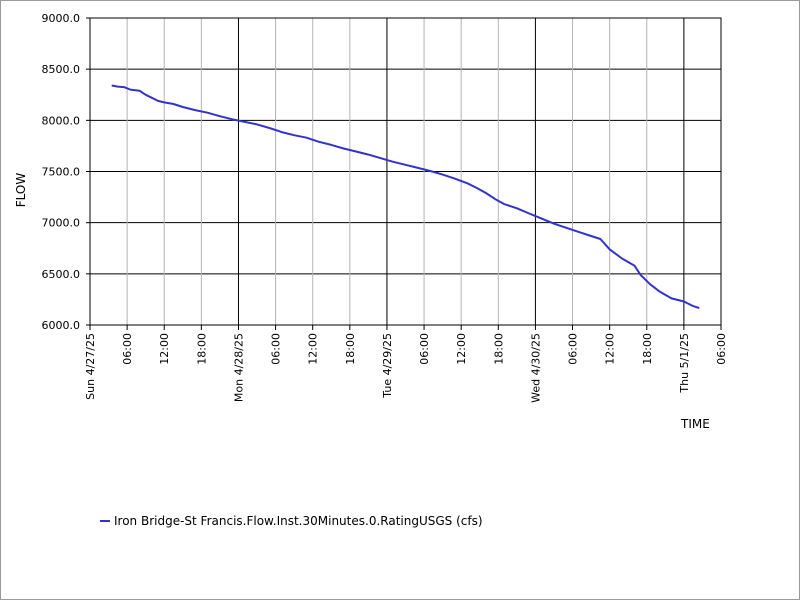 The image size is (800, 600). Describe the element at coordinates (61, 172) in the screenshot. I see `y-tick-label: 7500.0` at that location.